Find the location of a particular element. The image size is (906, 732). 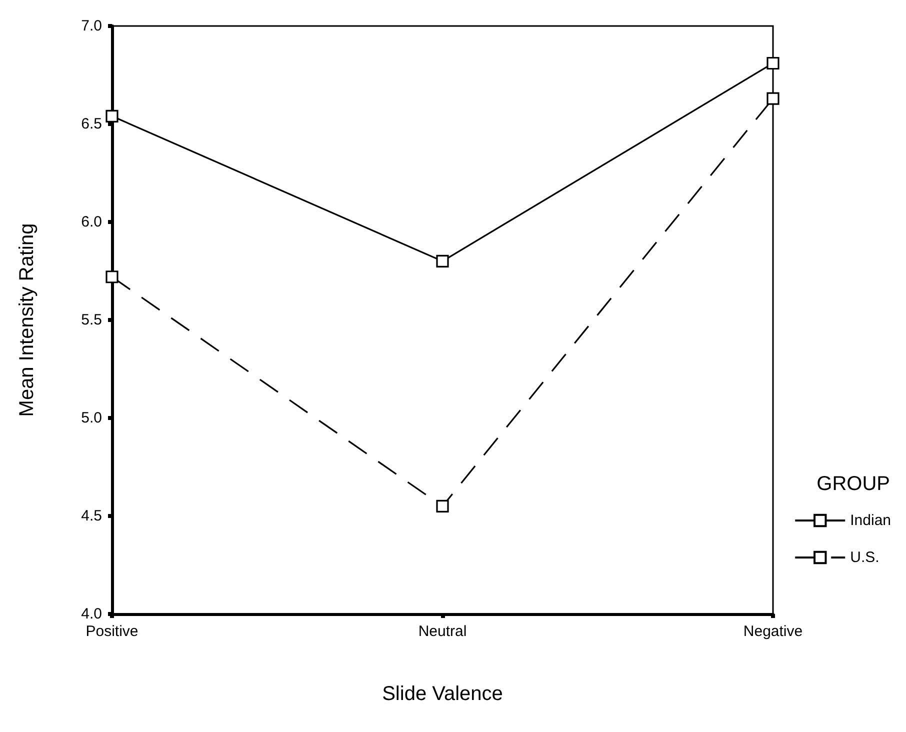

y-tick-label: 4.5 is located at coordinates (91, 516).